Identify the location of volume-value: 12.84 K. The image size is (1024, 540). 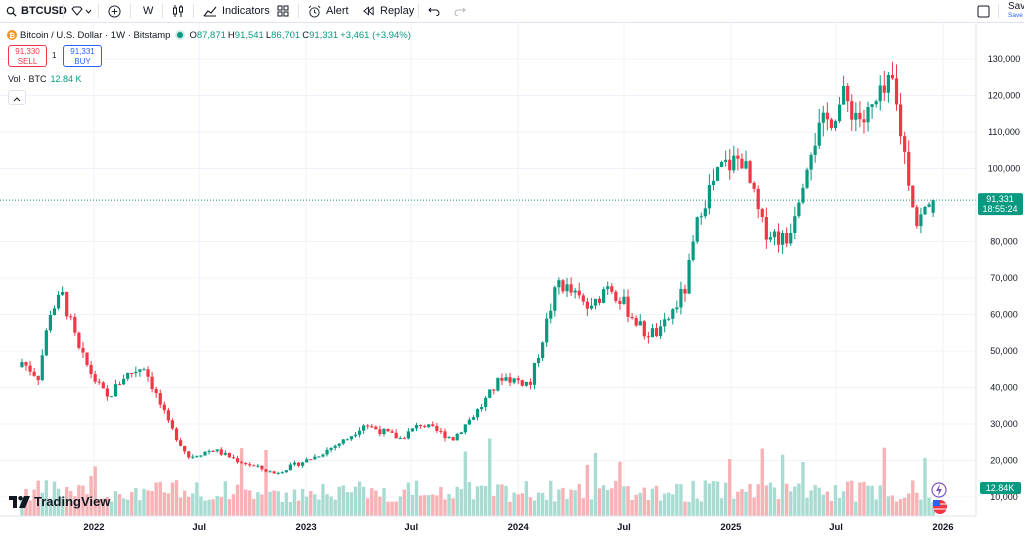
(66, 79).